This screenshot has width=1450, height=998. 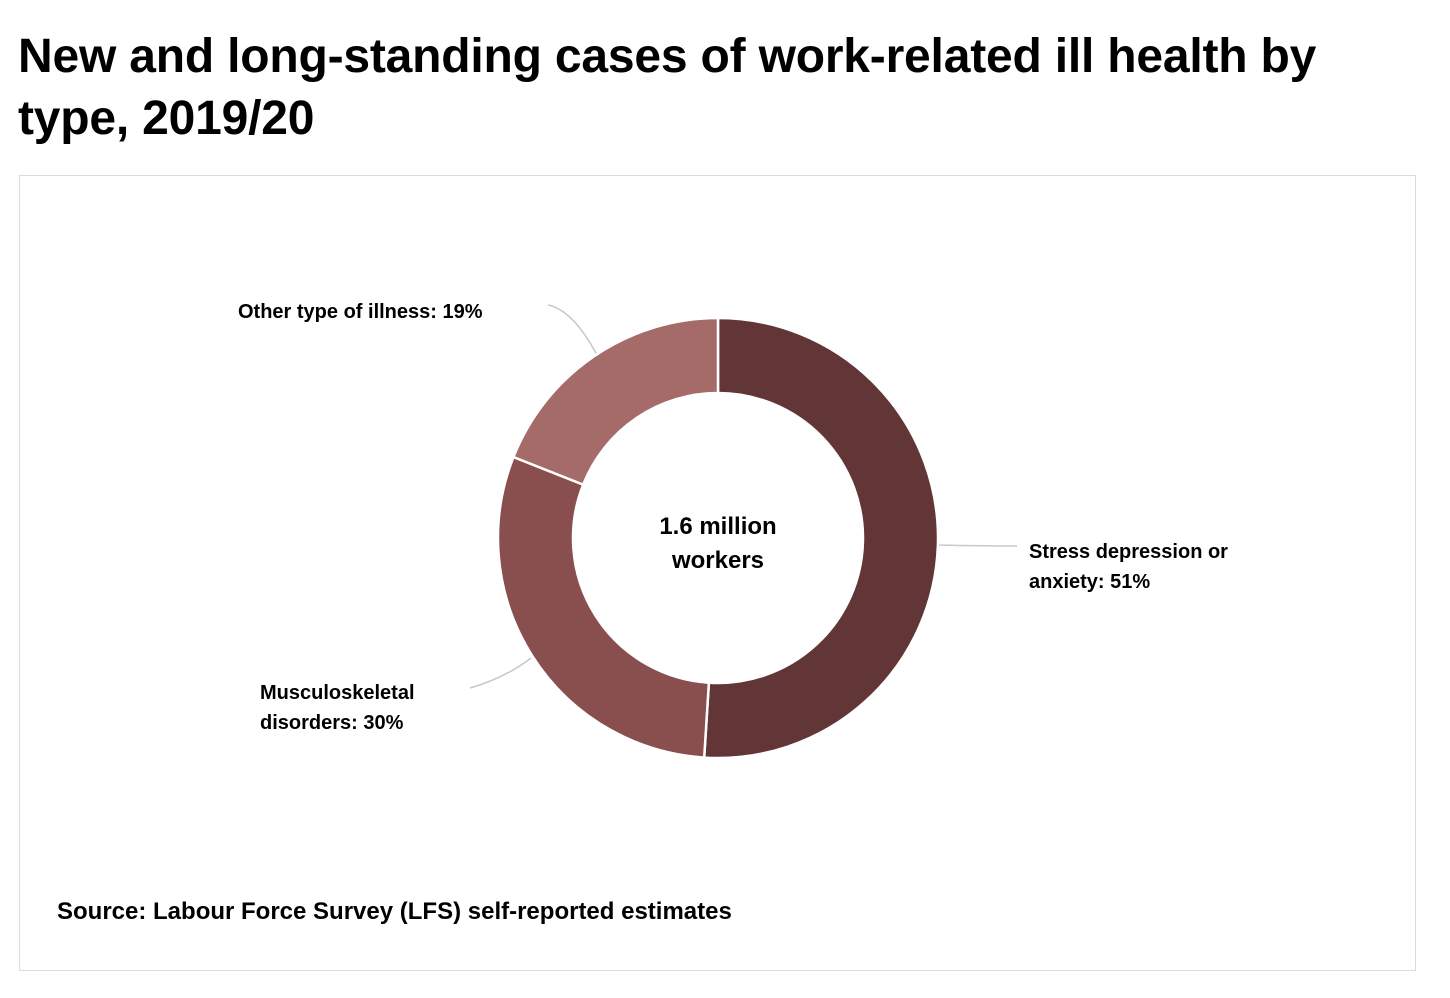 I want to click on slice-other, so click(x=615, y=401).